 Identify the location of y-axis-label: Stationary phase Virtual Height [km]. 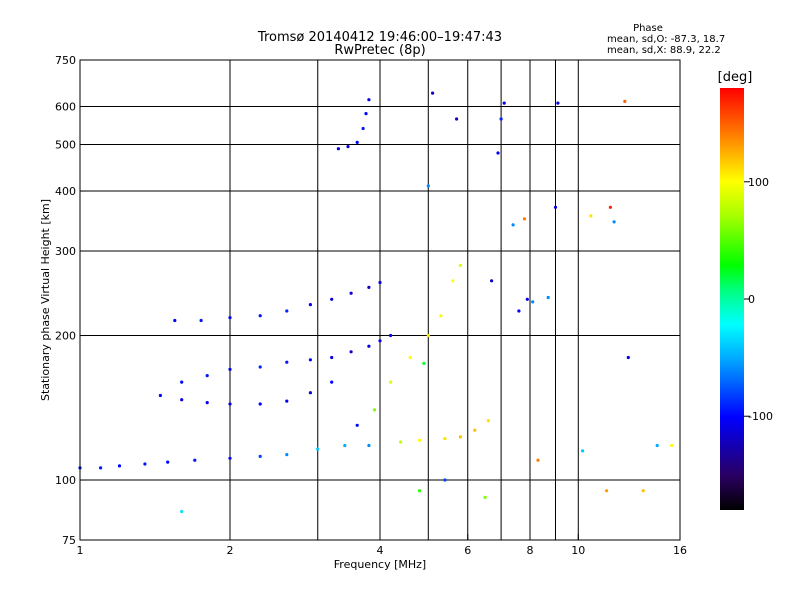
(45, 300).